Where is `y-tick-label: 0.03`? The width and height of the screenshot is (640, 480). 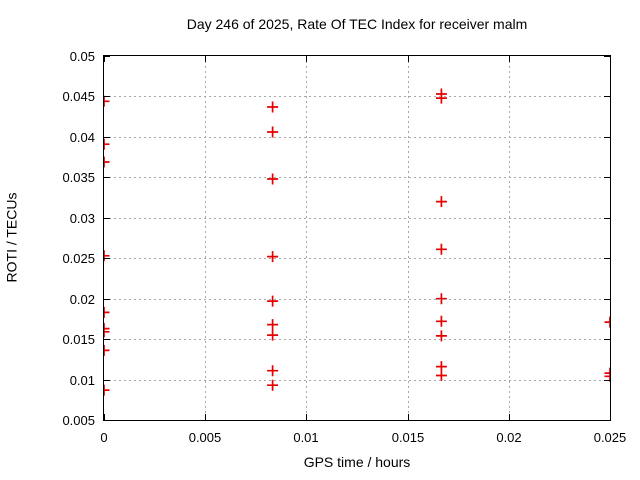 y-tick-label: 0.03 is located at coordinates (82, 218).